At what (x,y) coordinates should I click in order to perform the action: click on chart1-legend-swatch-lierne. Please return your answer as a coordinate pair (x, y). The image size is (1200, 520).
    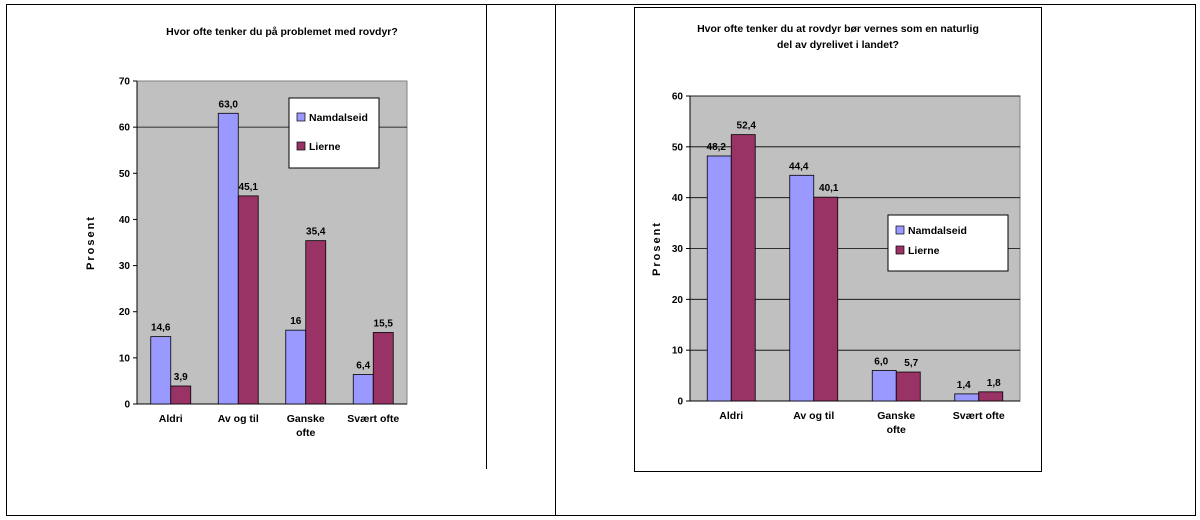
    Looking at the image, I should click on (301, 146).